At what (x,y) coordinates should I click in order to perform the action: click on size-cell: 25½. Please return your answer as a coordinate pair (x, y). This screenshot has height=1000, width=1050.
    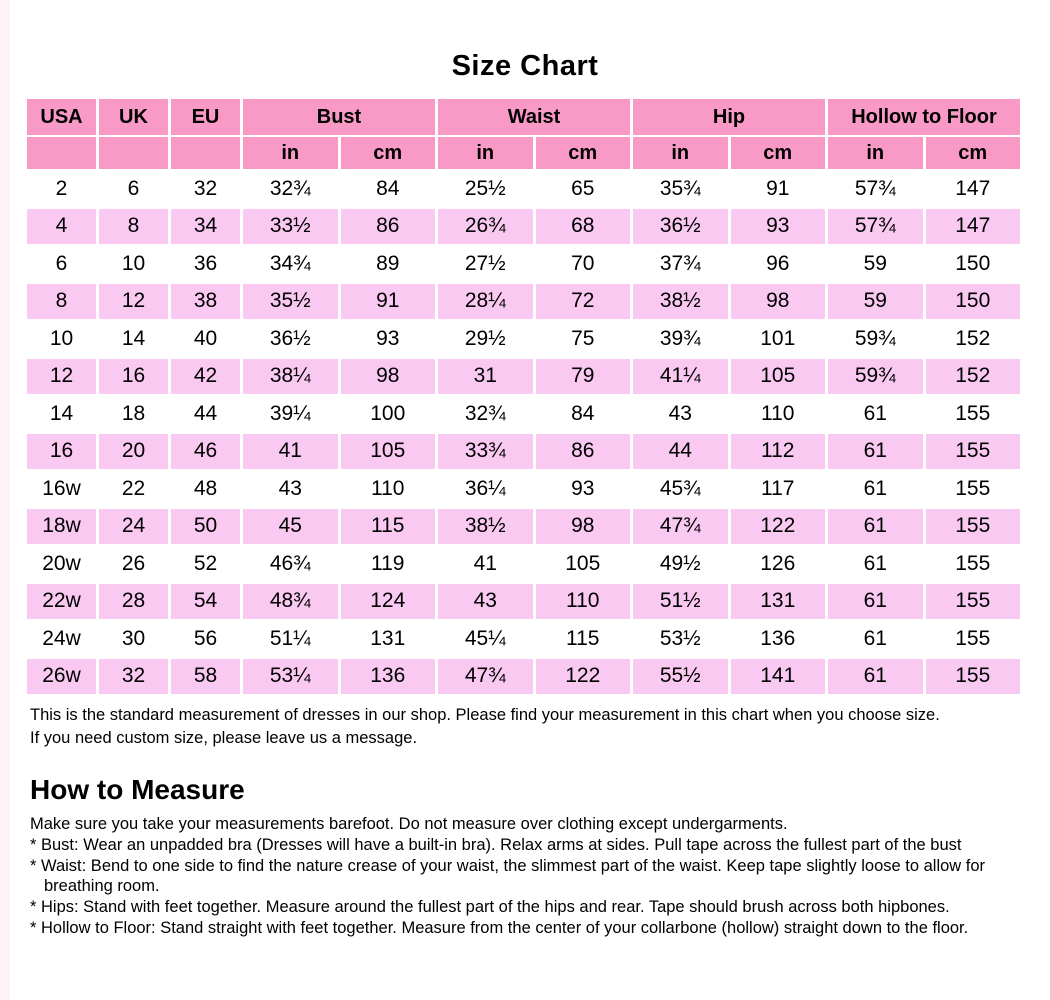
    Looking at the image, I should click on (485, 189).